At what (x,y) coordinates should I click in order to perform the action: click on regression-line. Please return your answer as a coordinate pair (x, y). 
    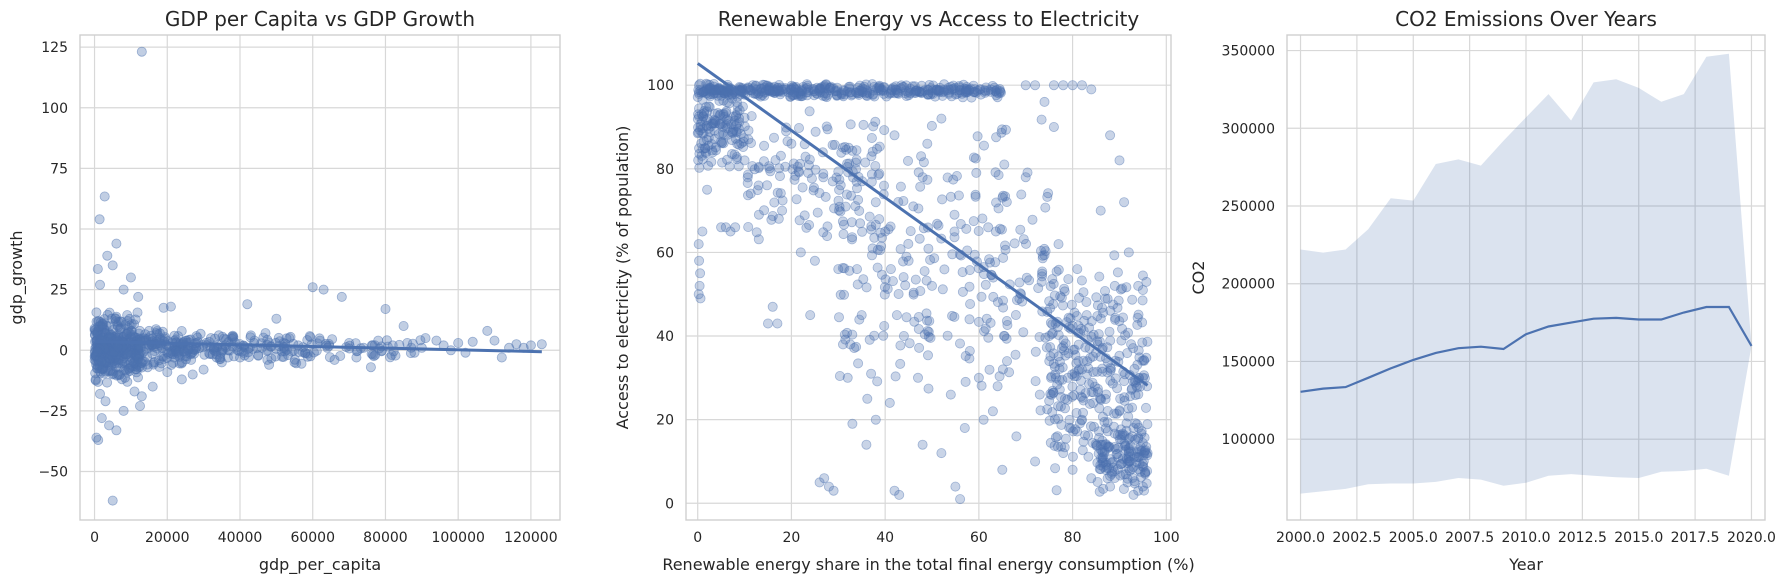
    Looking at the image, I should click on (318, 347).